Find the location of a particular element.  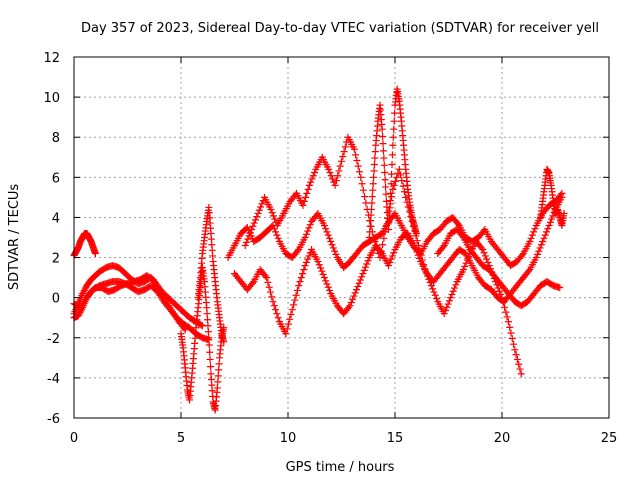

x-tick-label: 20 is located at coordinates (502, 438).